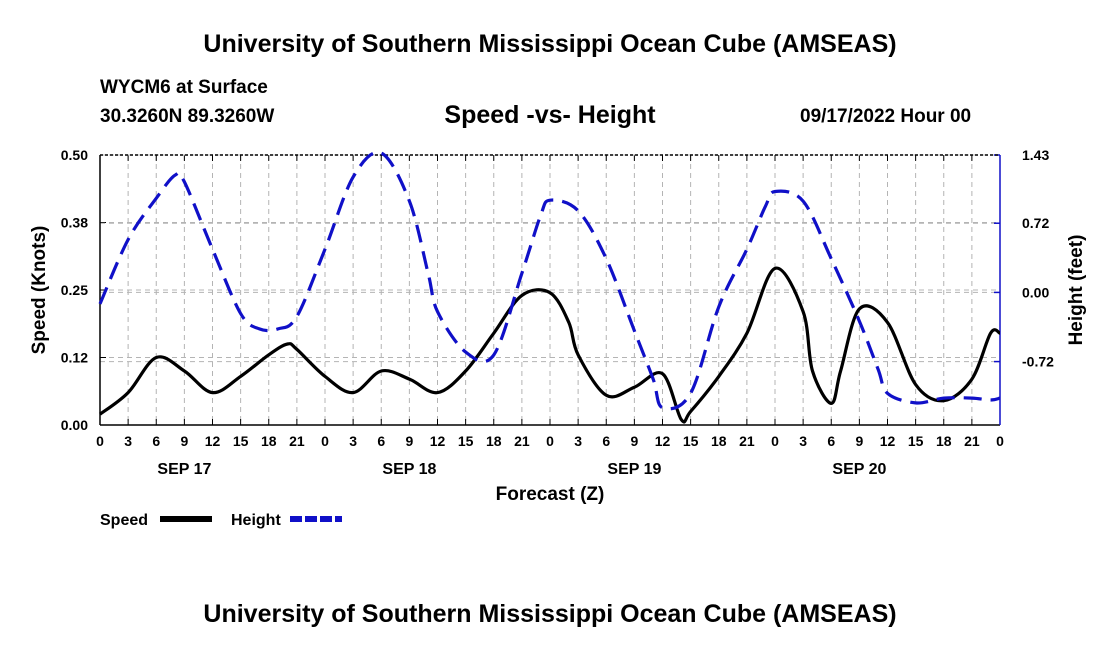 The width and height of the screenshot is (1100, 650). I want to click on legend-speed-label: Speed, so click(124, 520).